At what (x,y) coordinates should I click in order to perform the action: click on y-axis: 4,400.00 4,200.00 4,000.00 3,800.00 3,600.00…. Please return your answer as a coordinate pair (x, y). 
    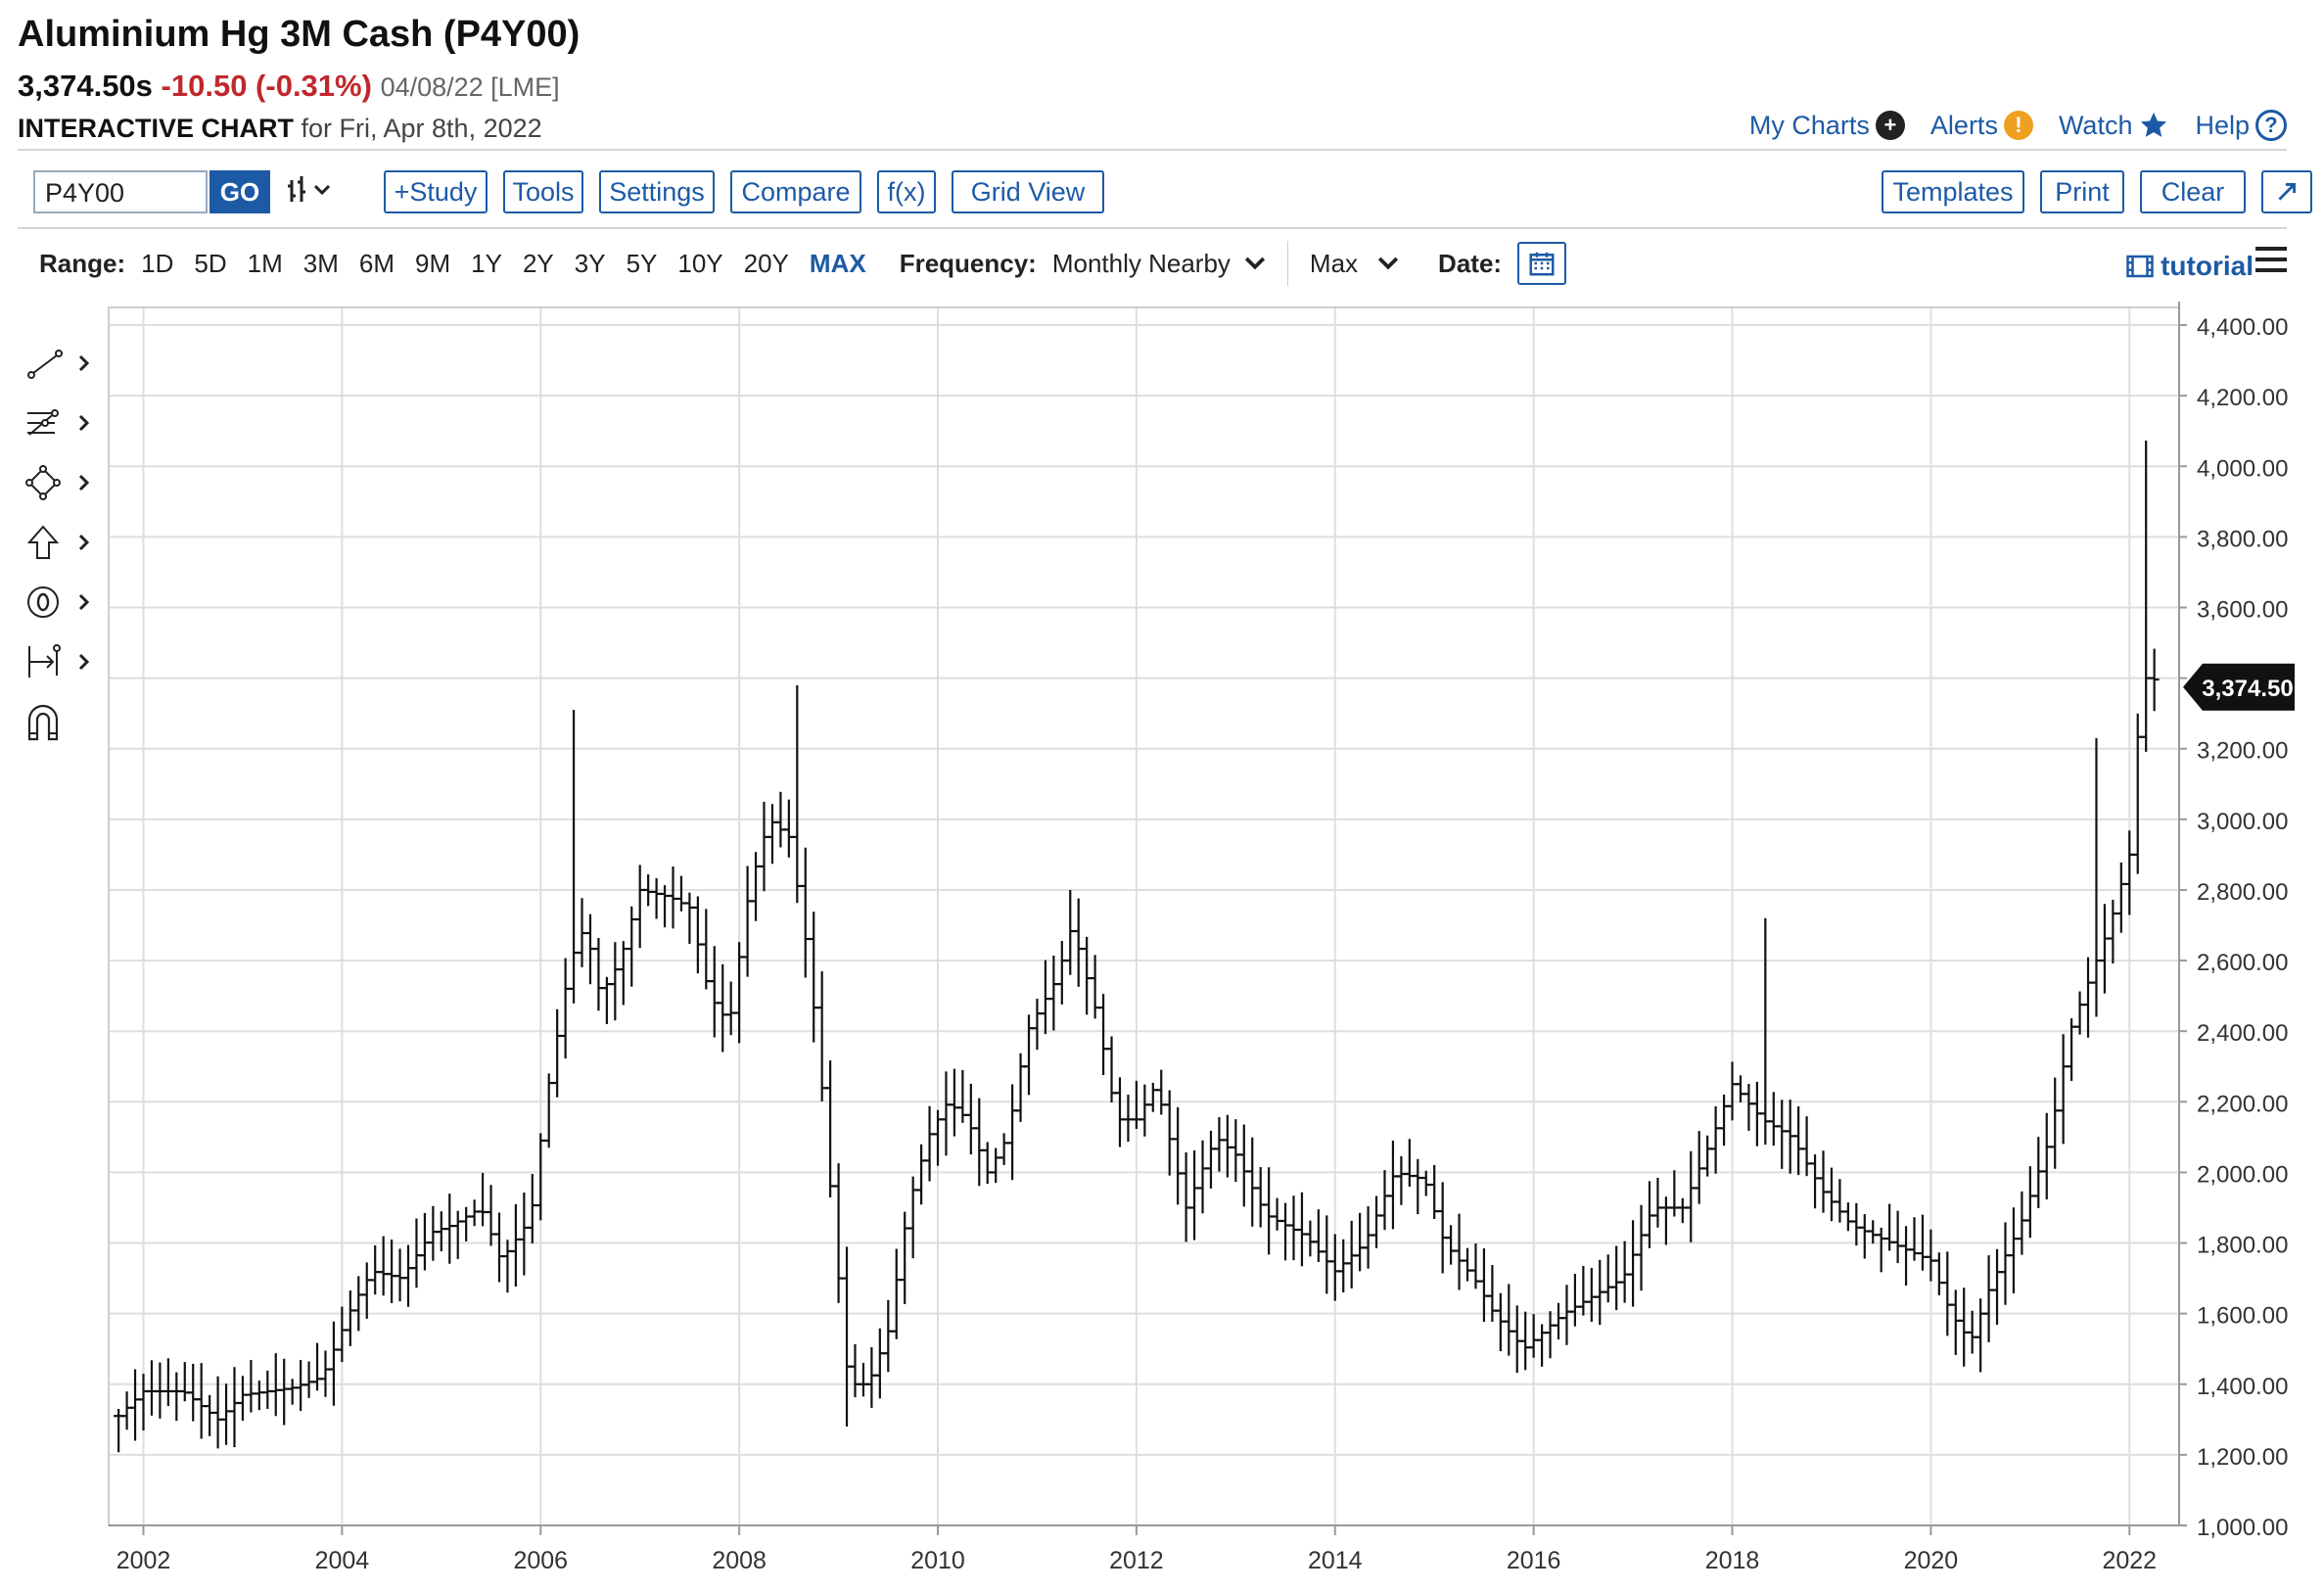
    Looking at the image, I should click on (2233, 921).